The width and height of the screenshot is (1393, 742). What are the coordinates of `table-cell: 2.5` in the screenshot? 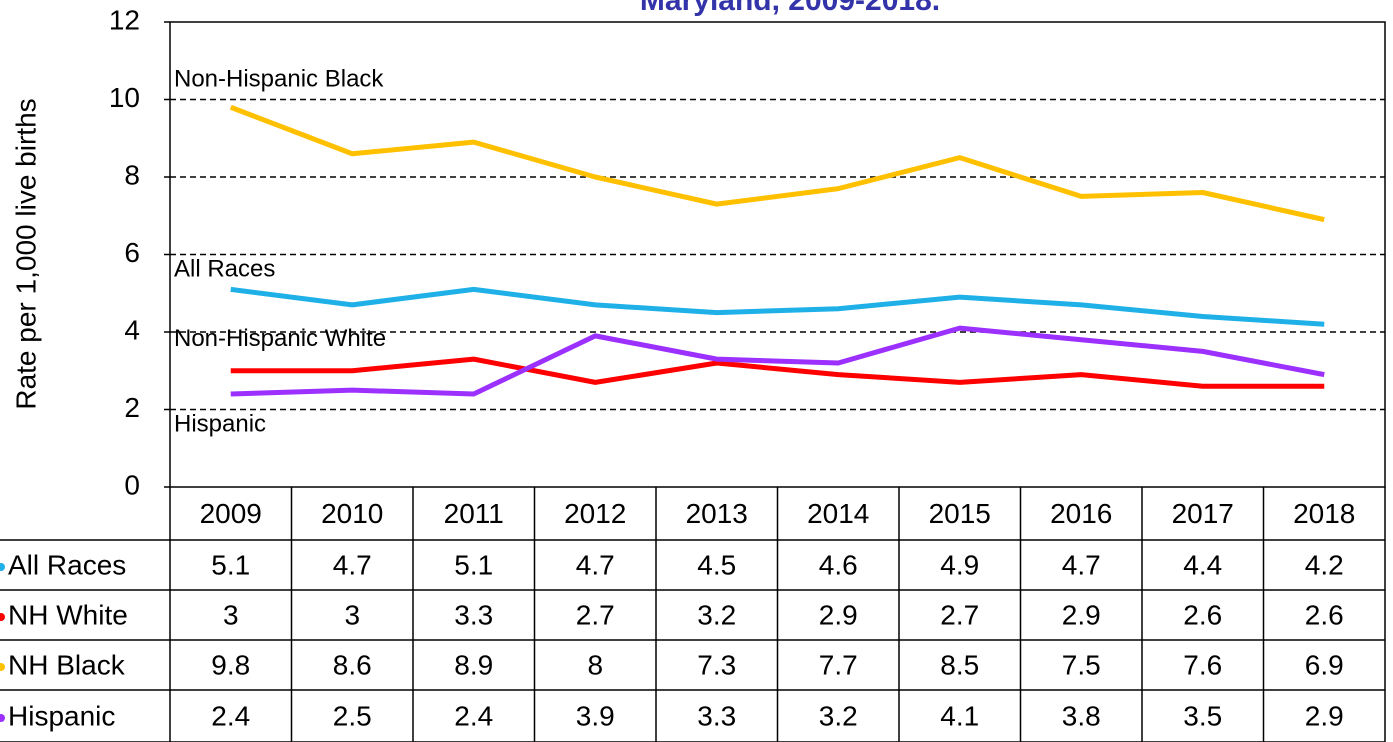 It's located at (352, 715).